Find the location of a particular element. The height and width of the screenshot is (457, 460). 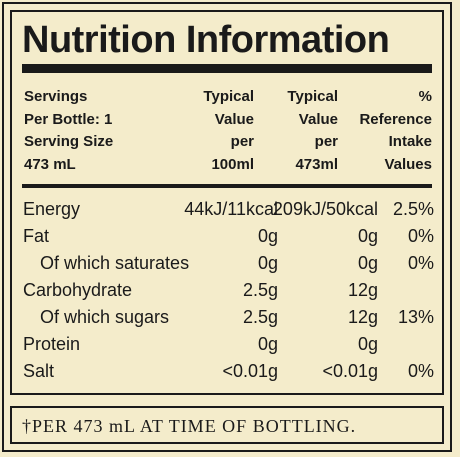

header-typical-473ml: Typical Value per 473ml is located at coordinates (312, 130).